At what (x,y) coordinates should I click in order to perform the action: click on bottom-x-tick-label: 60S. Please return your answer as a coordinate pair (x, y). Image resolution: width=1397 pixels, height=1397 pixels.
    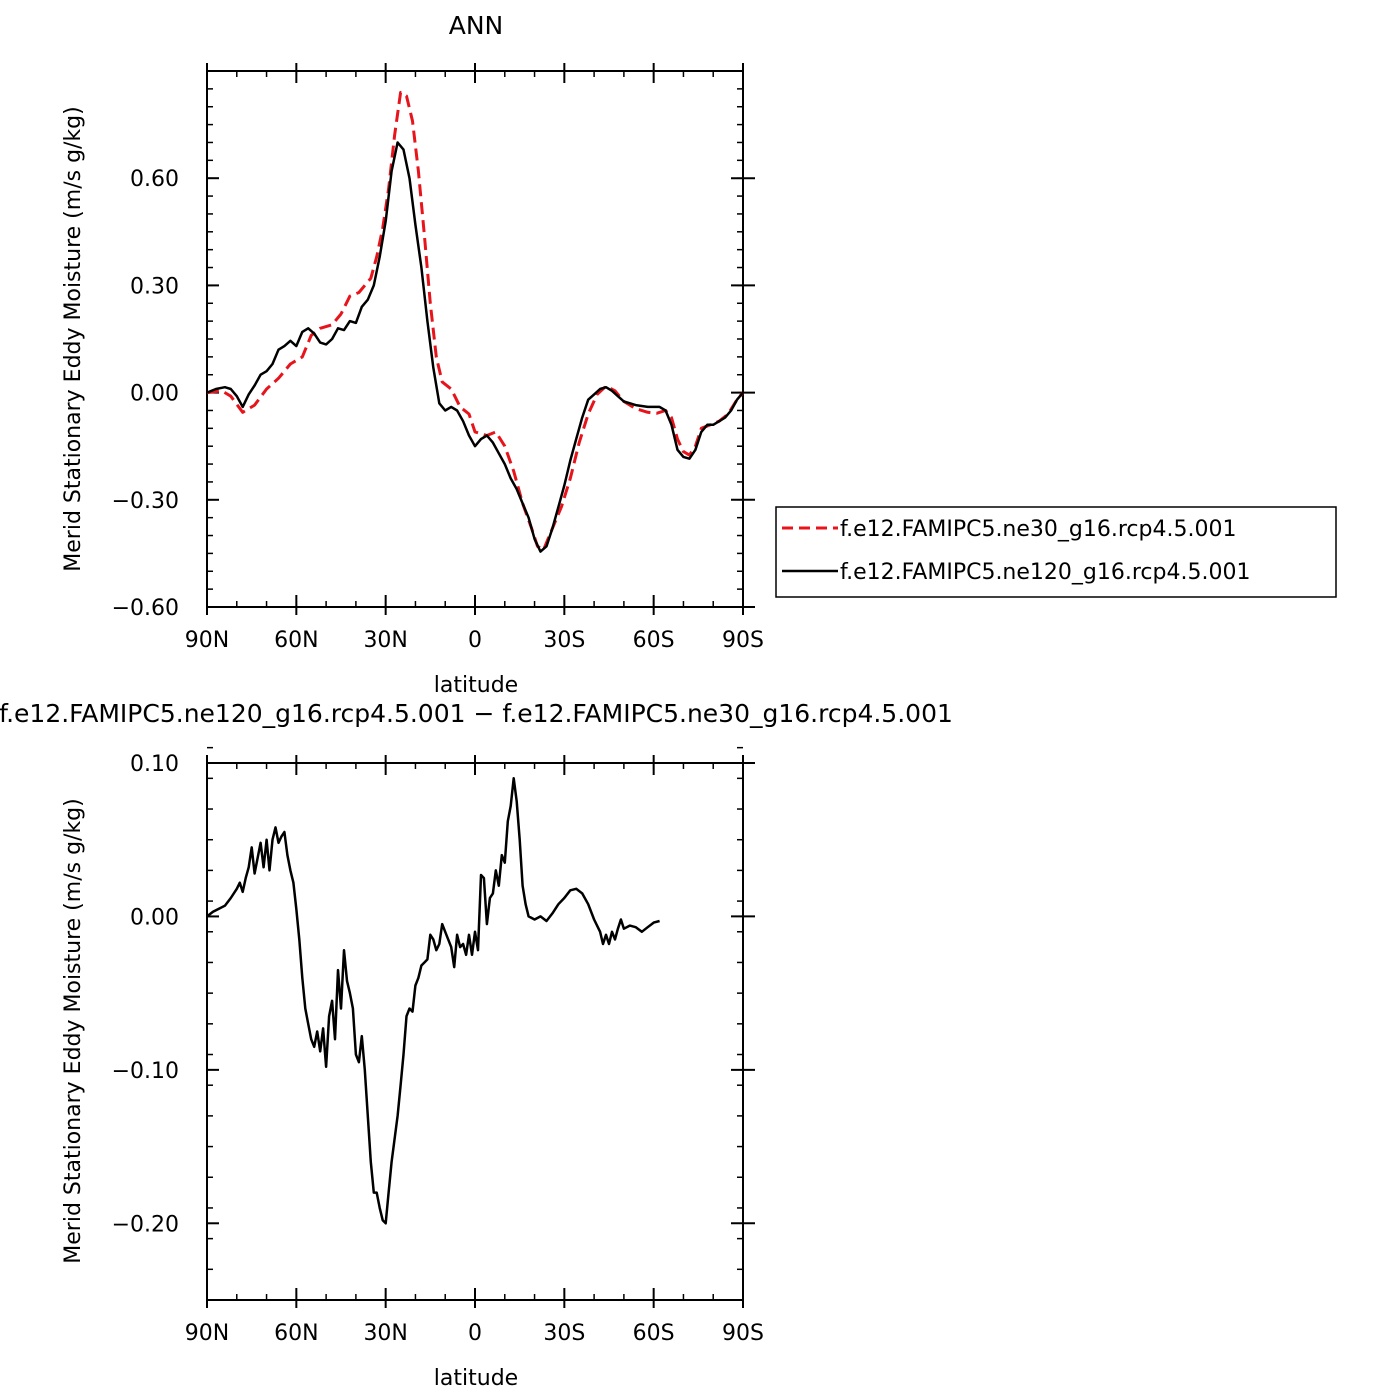
    Looking at the image, I should click on (654, 1333).